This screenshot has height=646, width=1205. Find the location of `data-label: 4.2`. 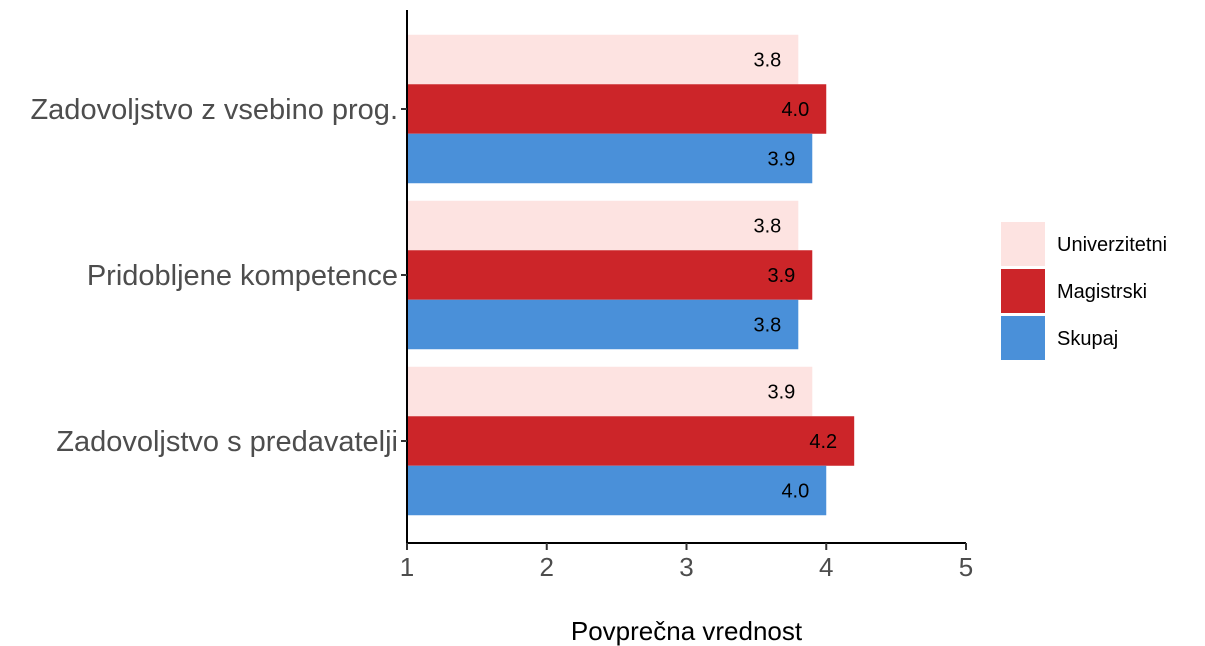

data-label: 4.2 is located at coordinates (823, 442).